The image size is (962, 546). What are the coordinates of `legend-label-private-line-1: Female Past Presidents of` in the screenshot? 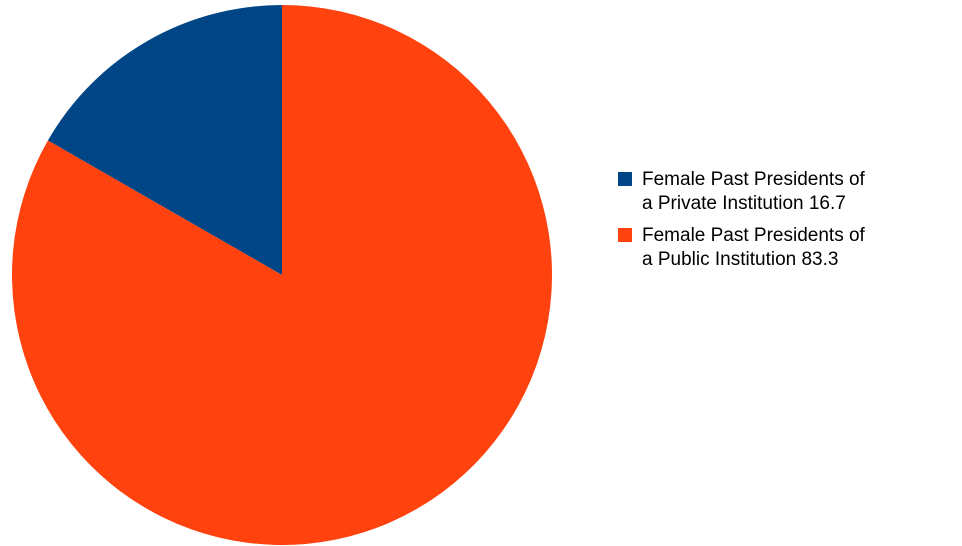 It's located at (753, 179).